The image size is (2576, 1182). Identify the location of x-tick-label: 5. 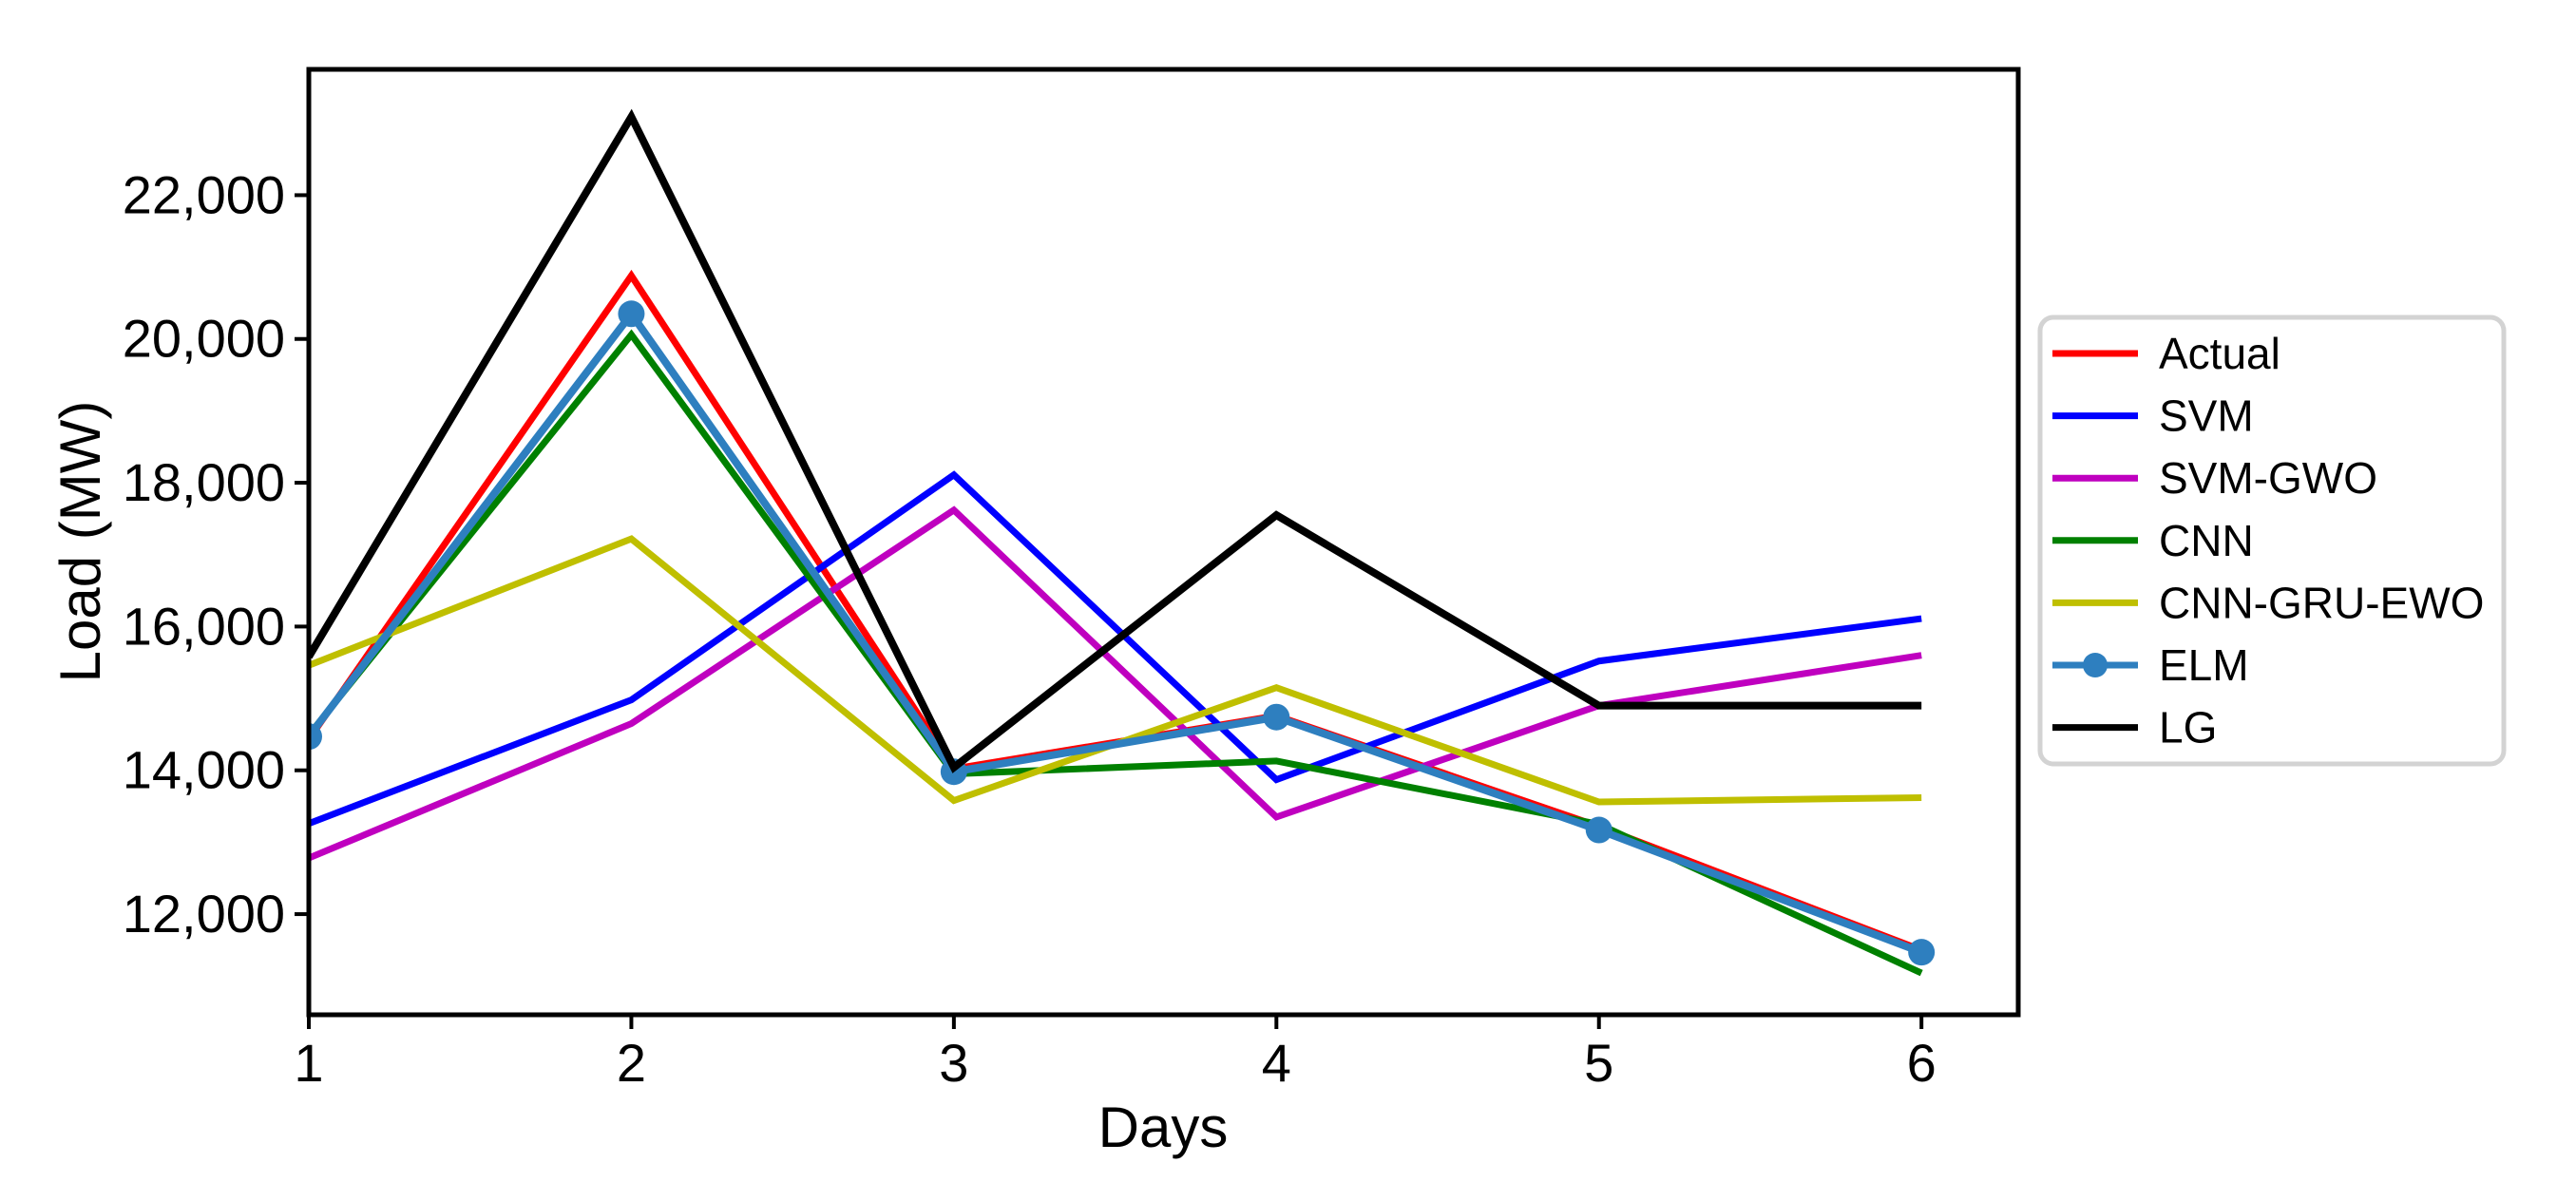
(1598, 1063).